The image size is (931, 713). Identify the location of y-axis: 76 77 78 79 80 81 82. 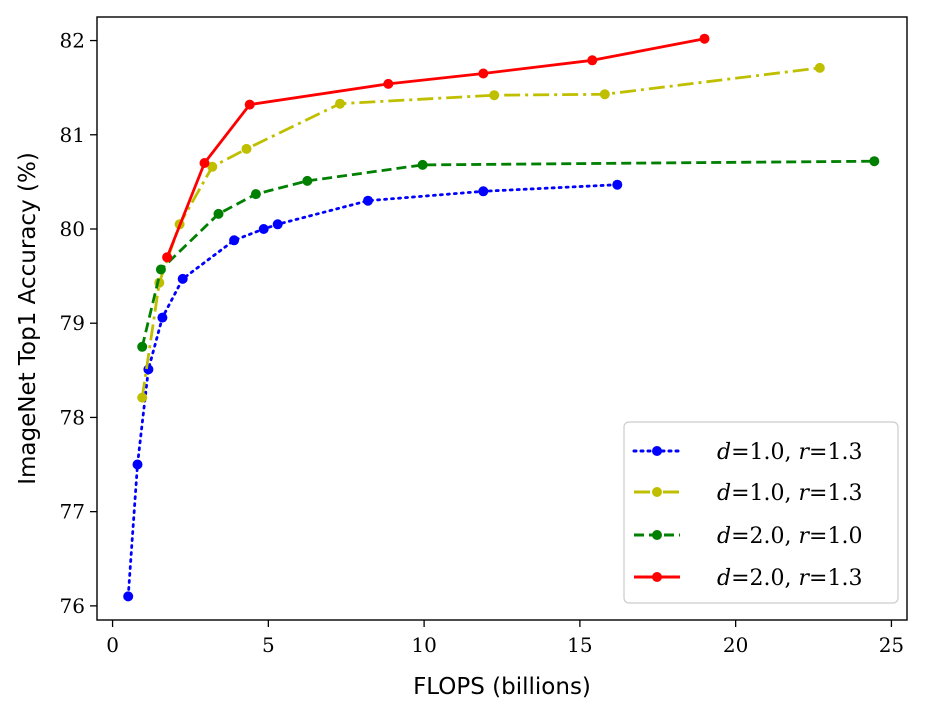
(78, 323).